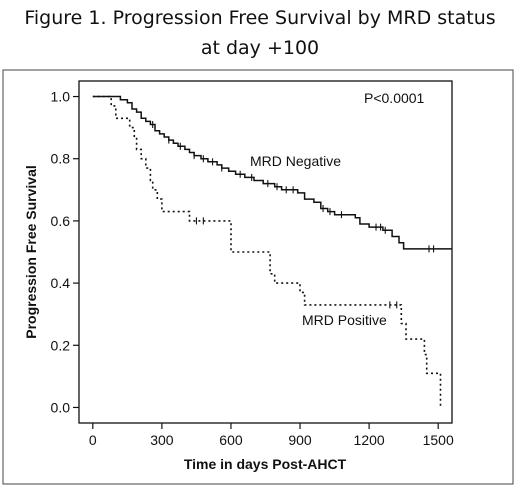 This screenshot has width=520, height=489. Describe the element at coordinates (61, 97) in the screenshot. I see `y-tick-label: 1.0` at that location.